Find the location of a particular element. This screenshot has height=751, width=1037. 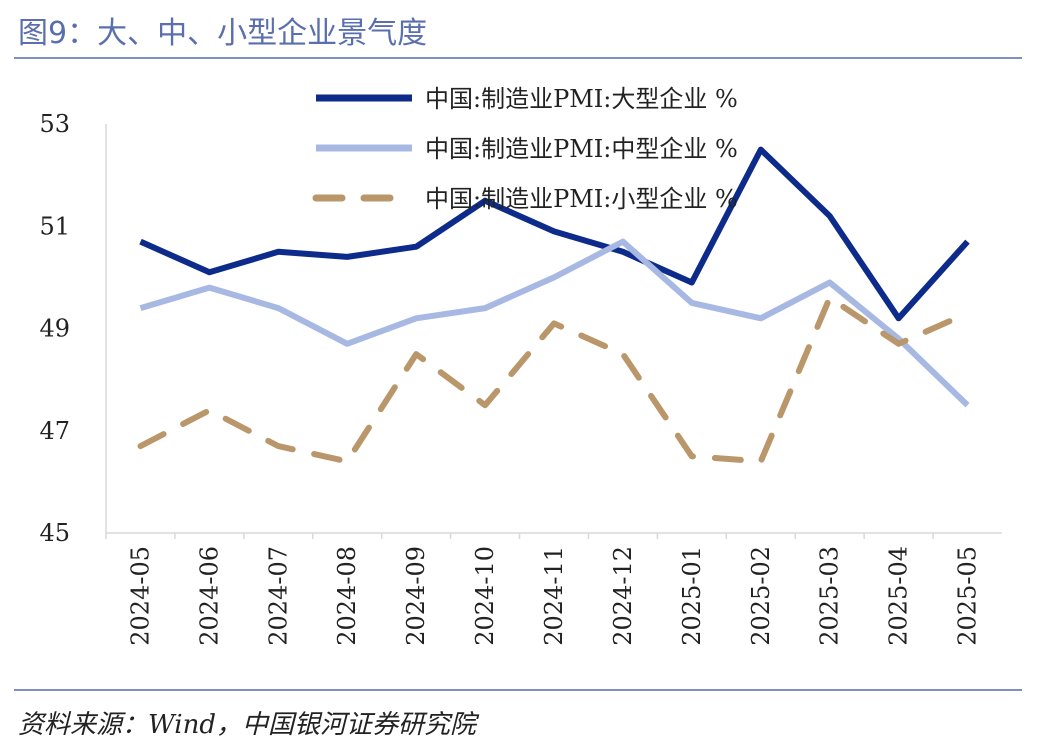

y-tick-label: 53 is located at coordinates (54, 124).